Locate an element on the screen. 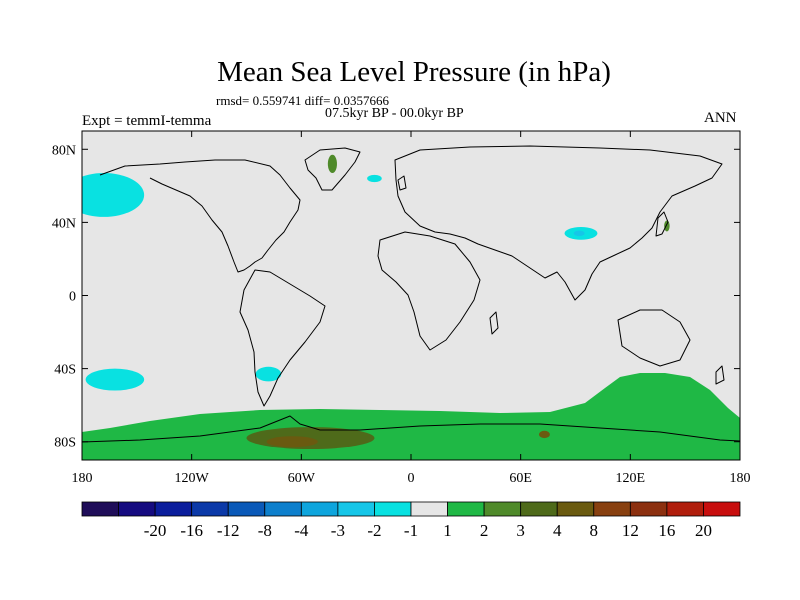 This screenshot has width=800, height=600. colorbar-label: -1 is located at coordinates (411, 530).